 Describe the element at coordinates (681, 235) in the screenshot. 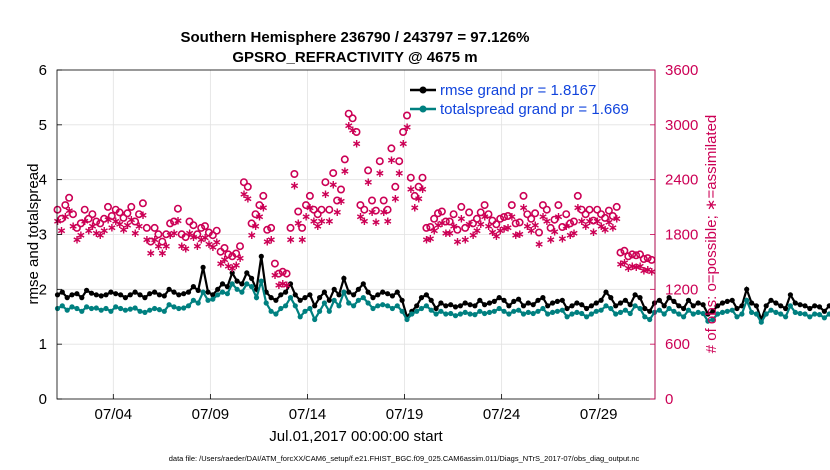

I see `y2-tick-label: 1800` at that location.